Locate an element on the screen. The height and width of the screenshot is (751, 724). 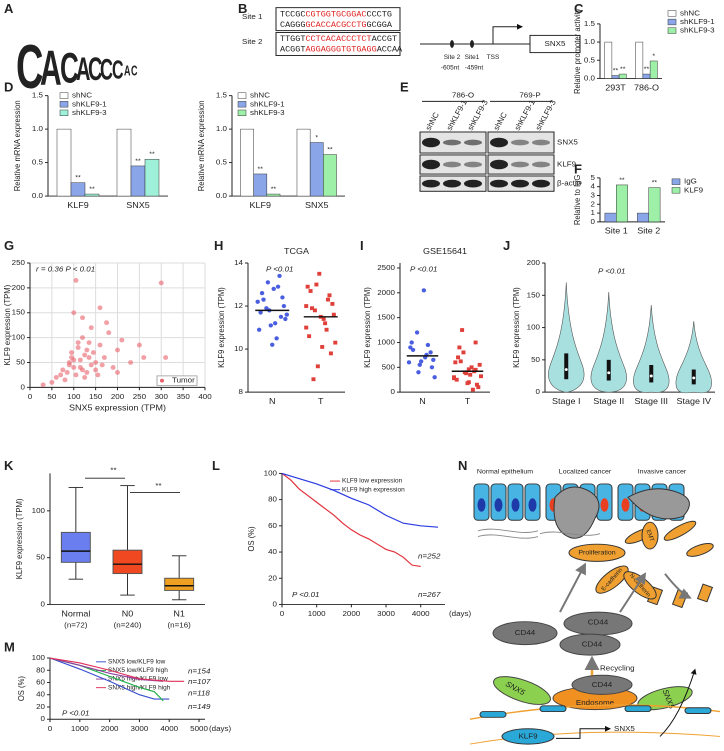
y-tick-label: 10 is located at coordinates (239, 348).